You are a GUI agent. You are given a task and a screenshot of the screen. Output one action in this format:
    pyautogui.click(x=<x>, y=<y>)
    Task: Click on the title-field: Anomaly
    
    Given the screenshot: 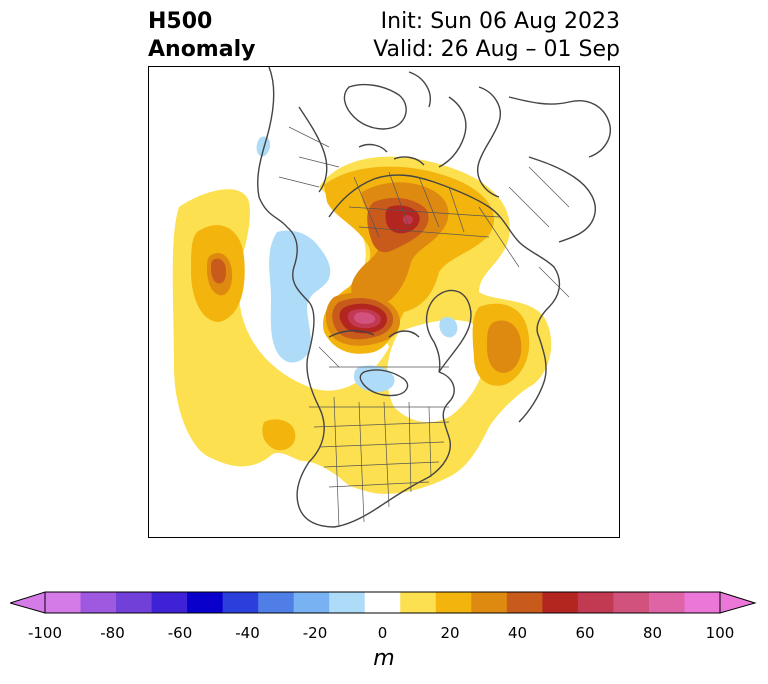 What is the action you would take?
    pyautogui.click(x=202, y=49)
    